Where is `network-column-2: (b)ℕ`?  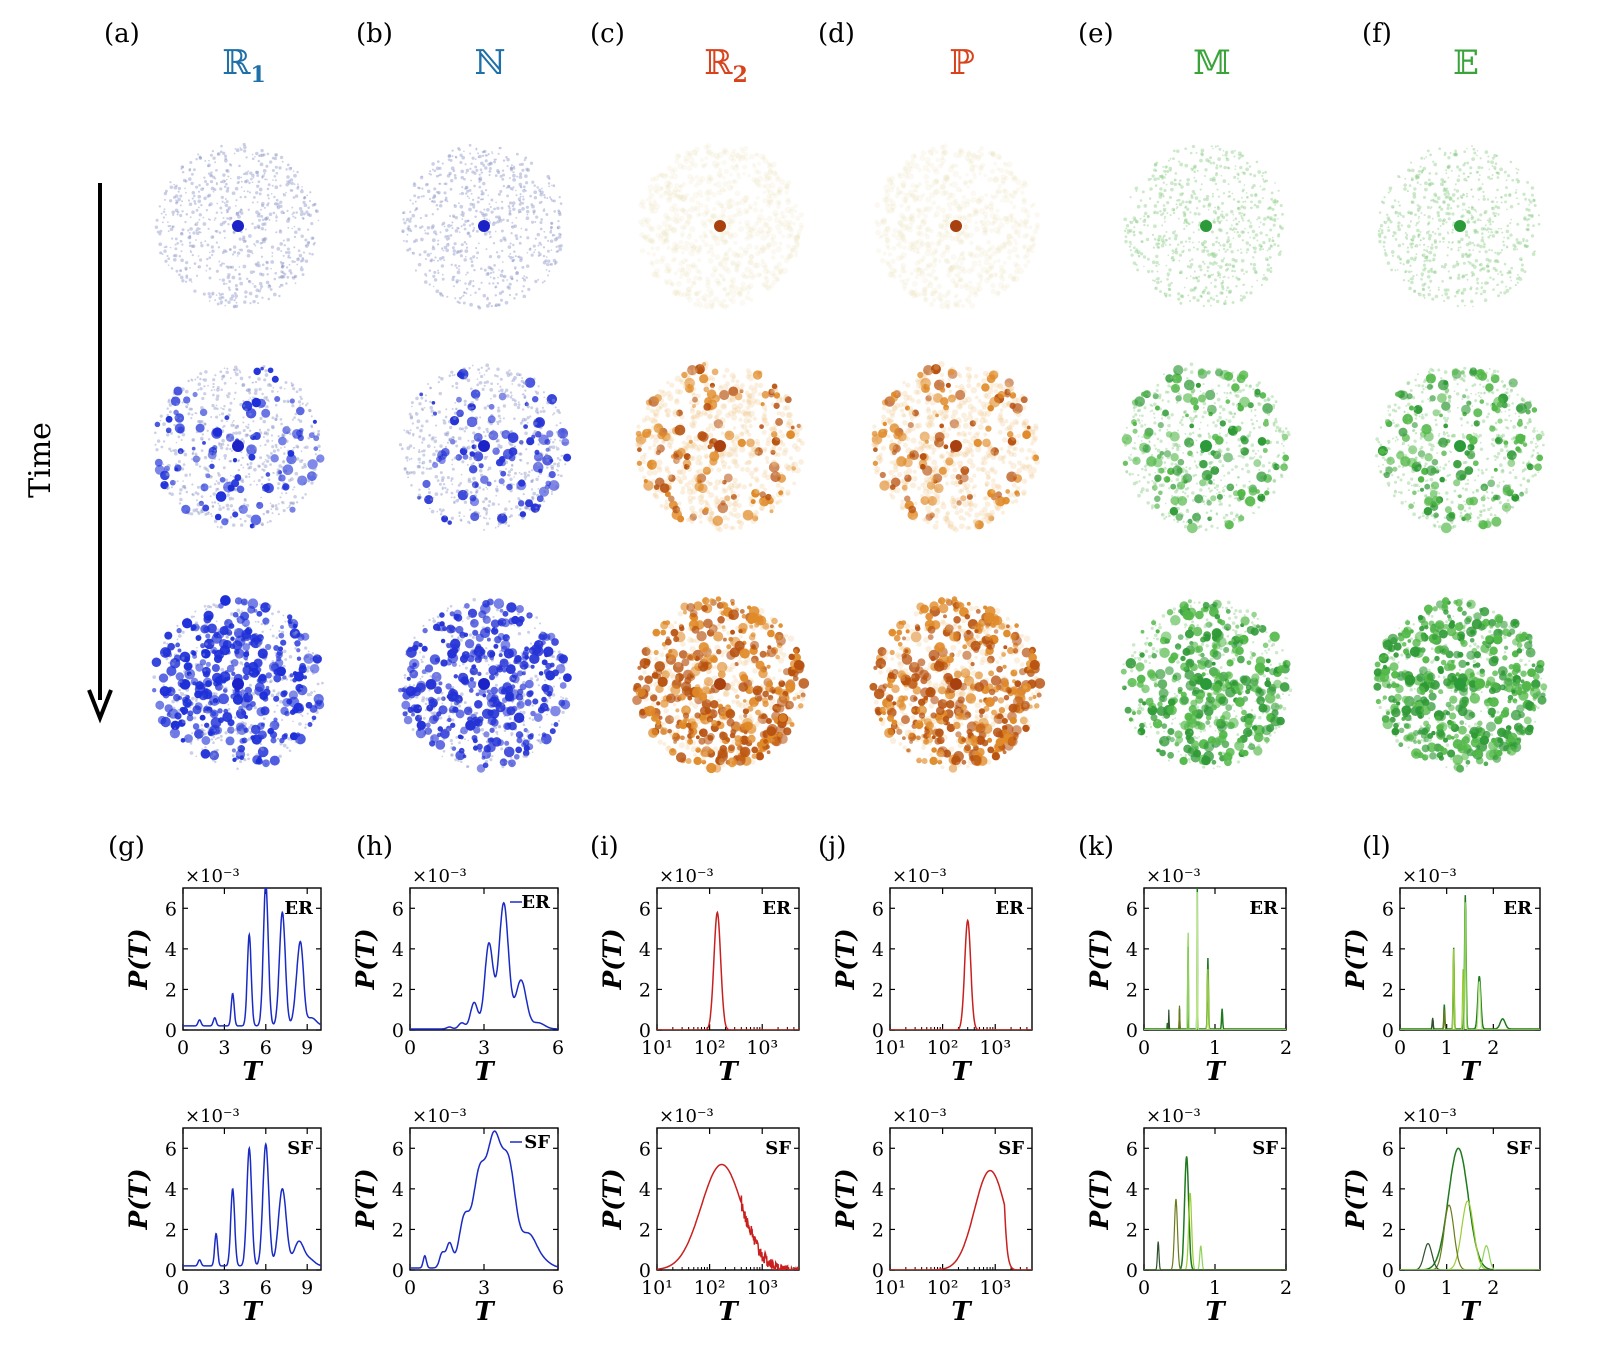 network-column-2: (b)ℕ is located at coordinates (464, 396).